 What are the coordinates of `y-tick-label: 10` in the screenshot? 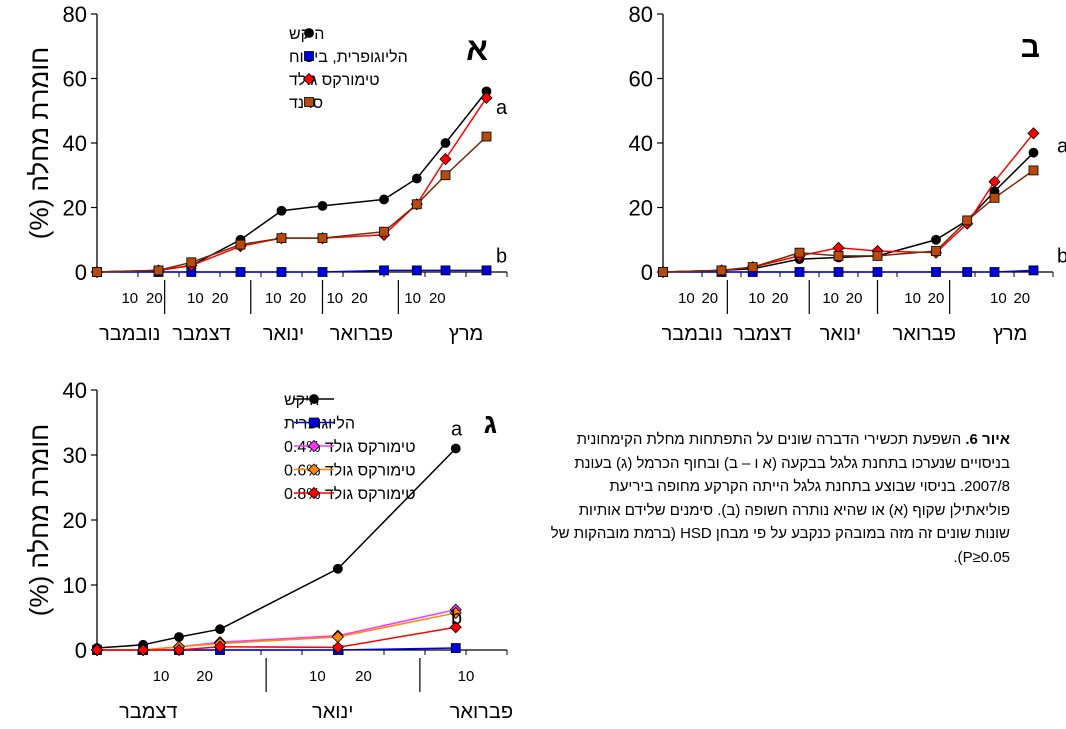 It's located at (75, 585).